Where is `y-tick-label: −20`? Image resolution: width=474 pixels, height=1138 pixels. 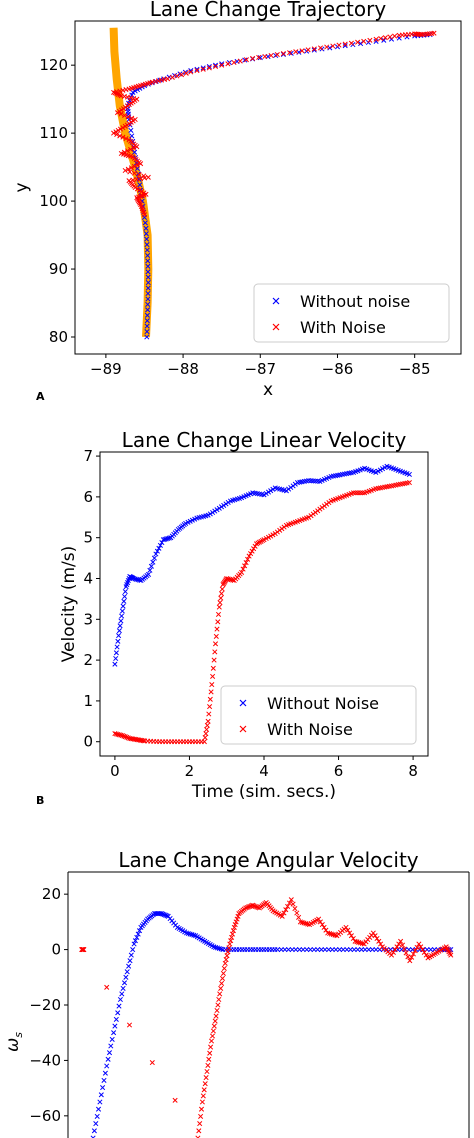
y-tick-label: −20 is located at coordinates (45, 1005).